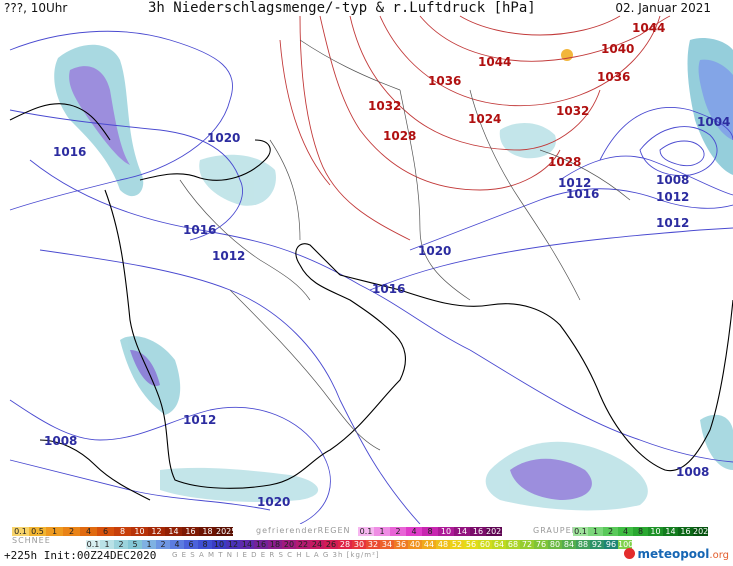 This screenshot has height=566, width=733. What do you see at coordinates (618, 49) in the screenshot?
I see `isobar-label: 1040` at bounding box center [618, 49].